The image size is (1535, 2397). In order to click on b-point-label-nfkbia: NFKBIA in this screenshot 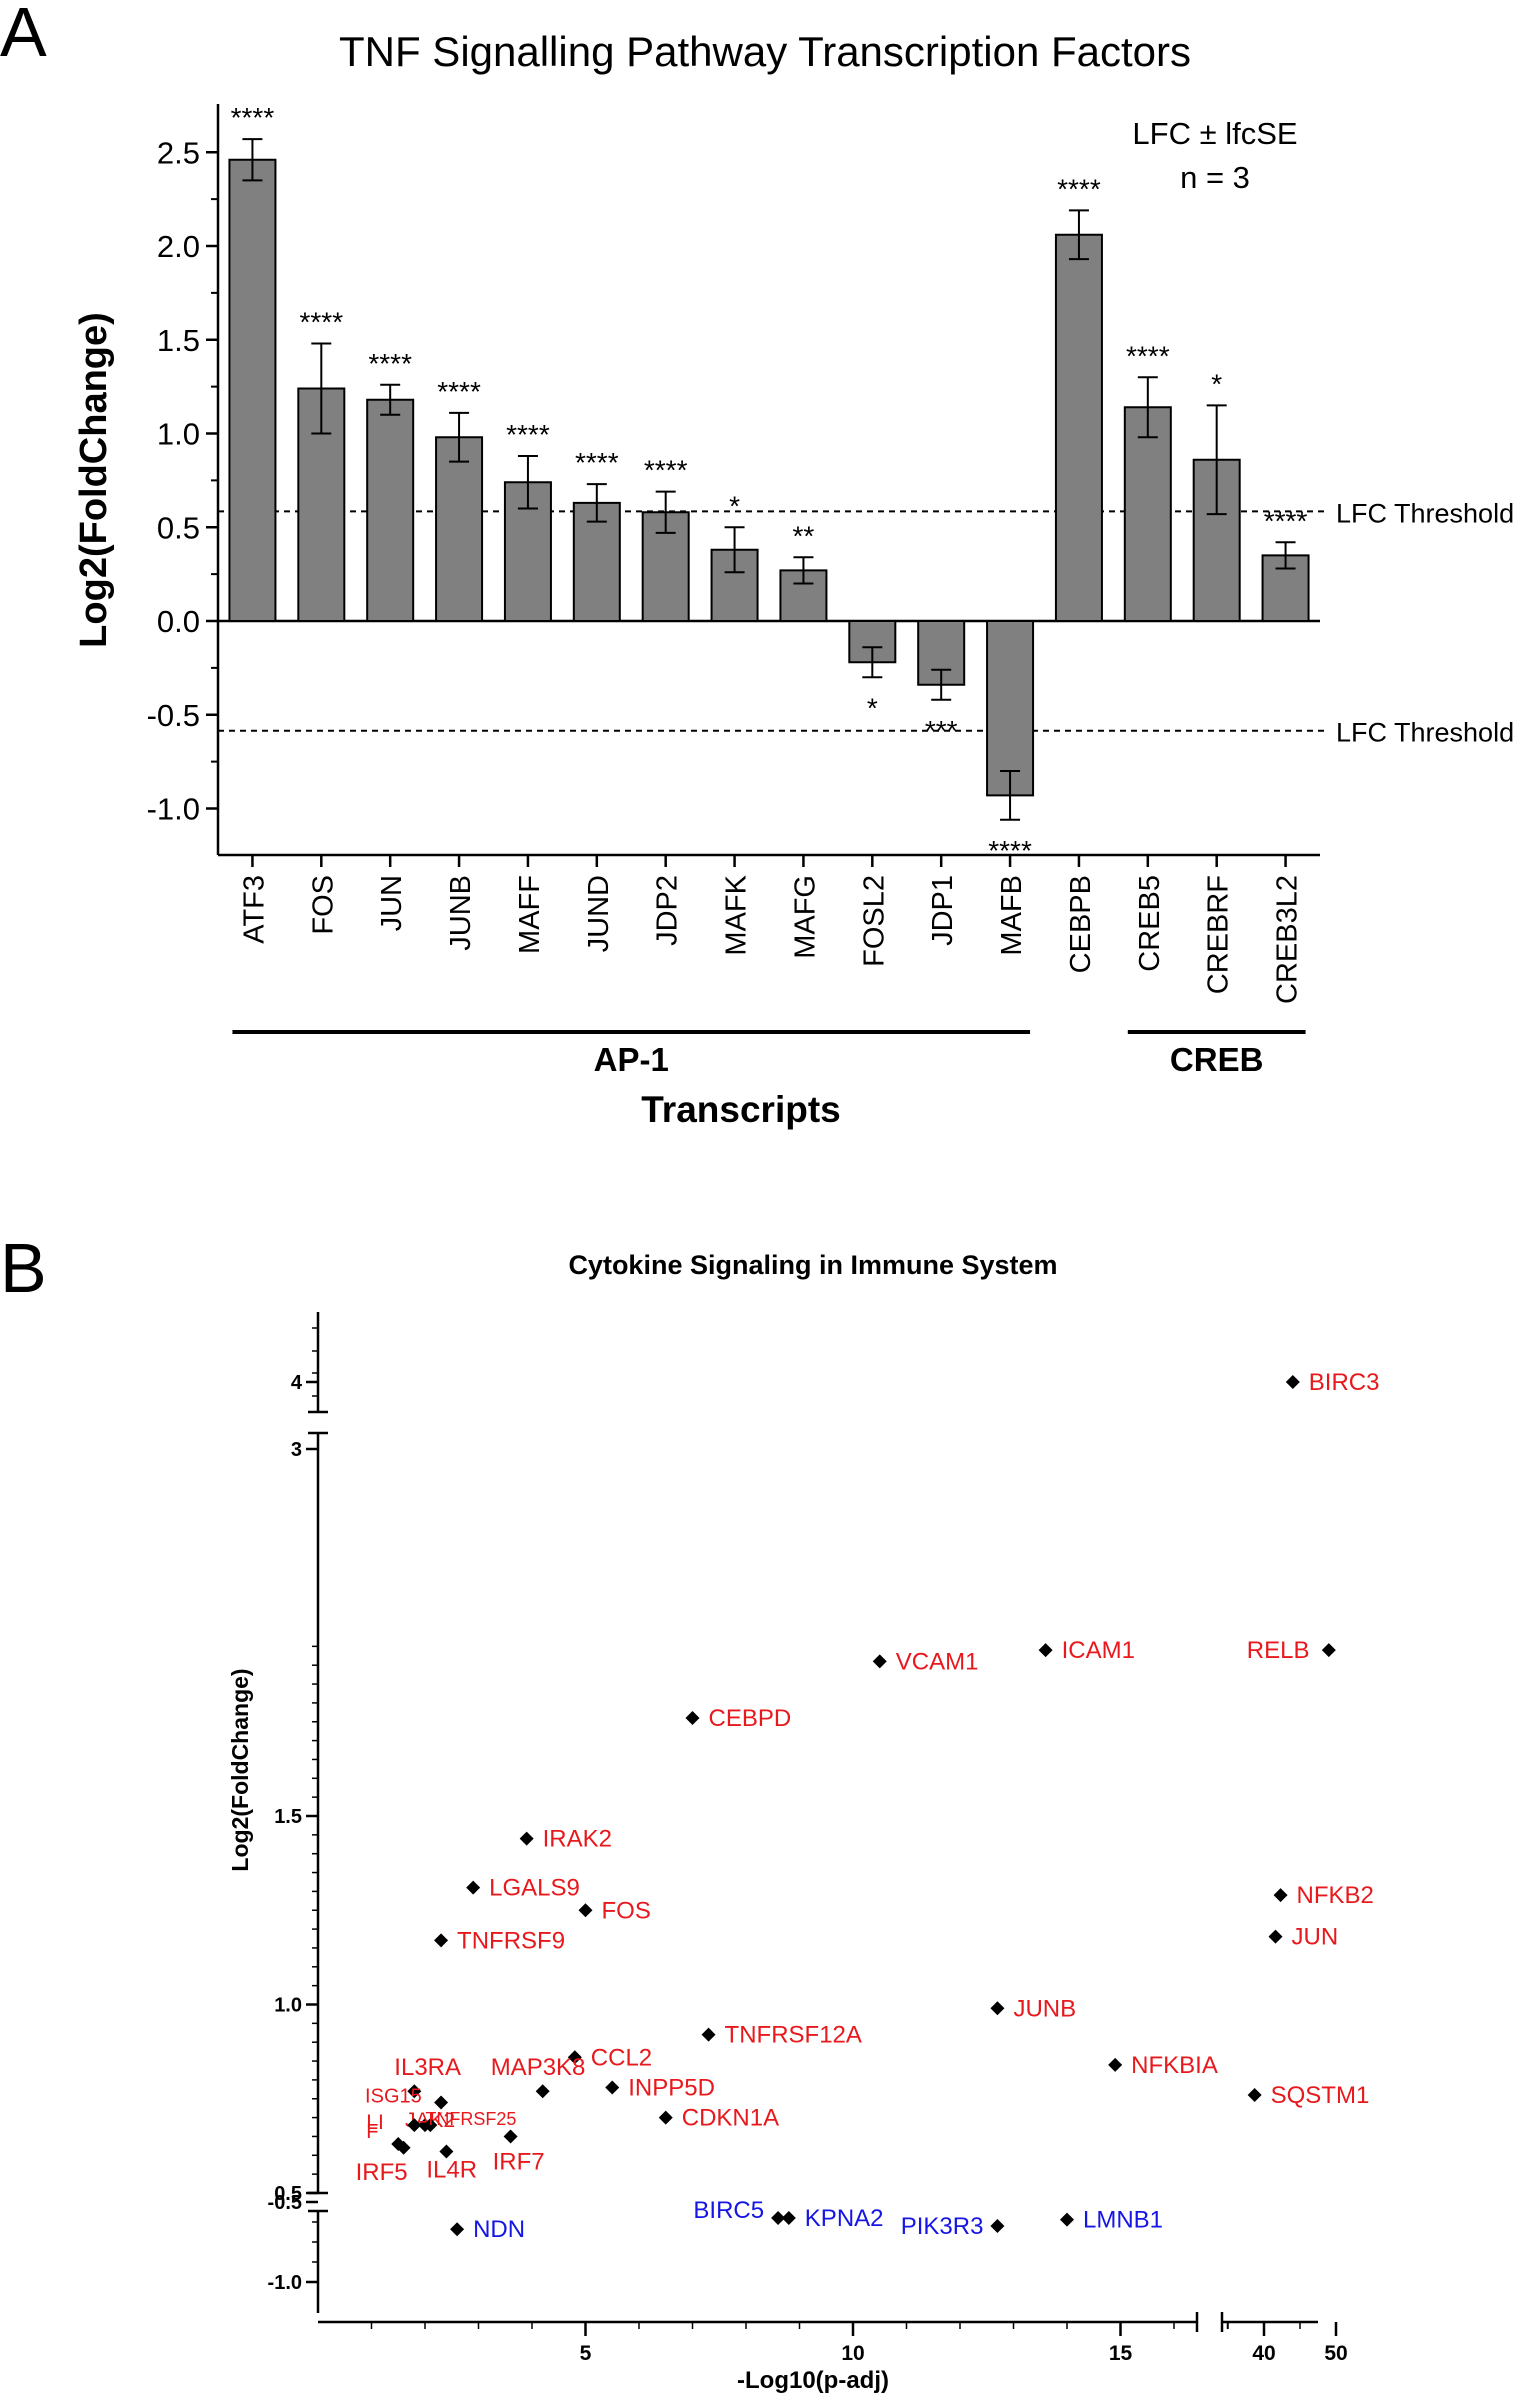, I will do `click(1174, 2065)`.